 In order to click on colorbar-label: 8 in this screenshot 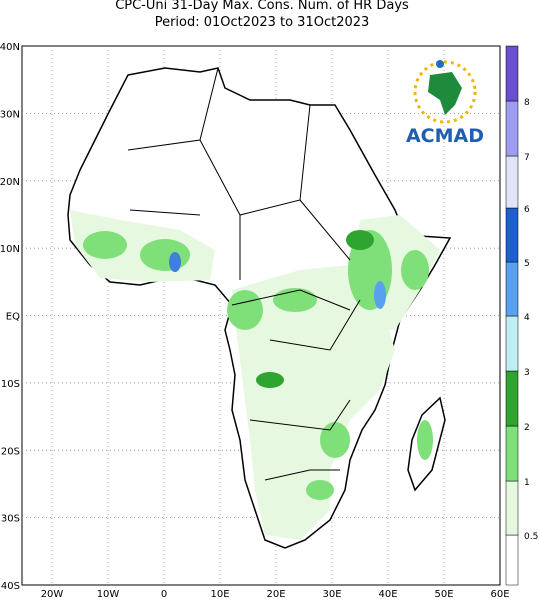, I will do `click(527, 103)`.